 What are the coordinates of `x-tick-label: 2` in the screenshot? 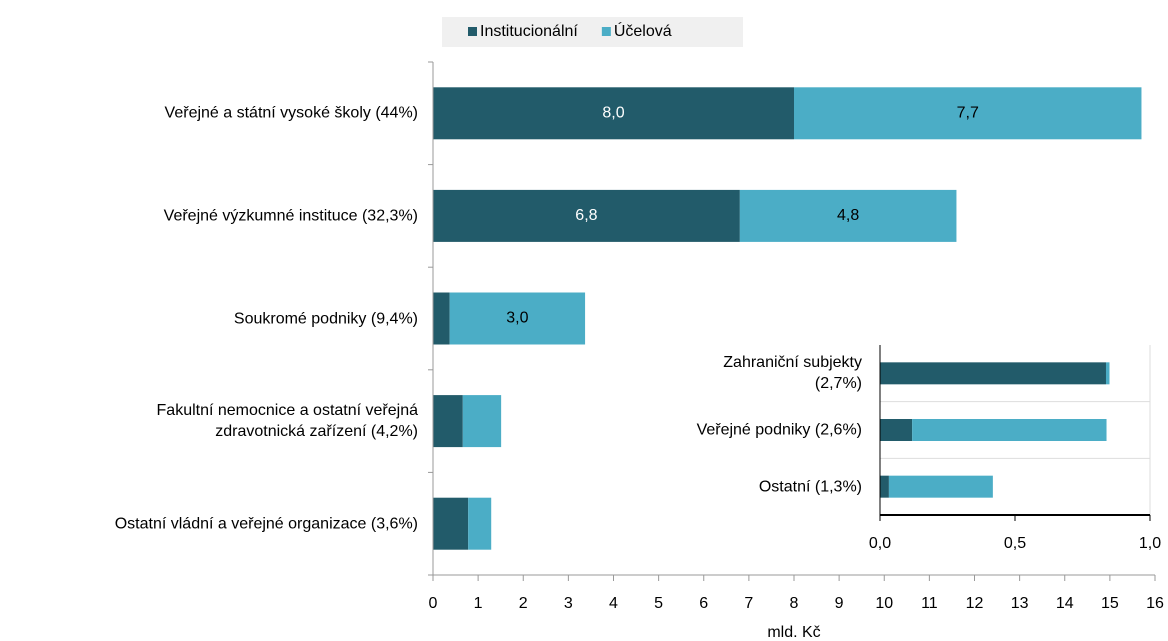 It's located at (523, 603).